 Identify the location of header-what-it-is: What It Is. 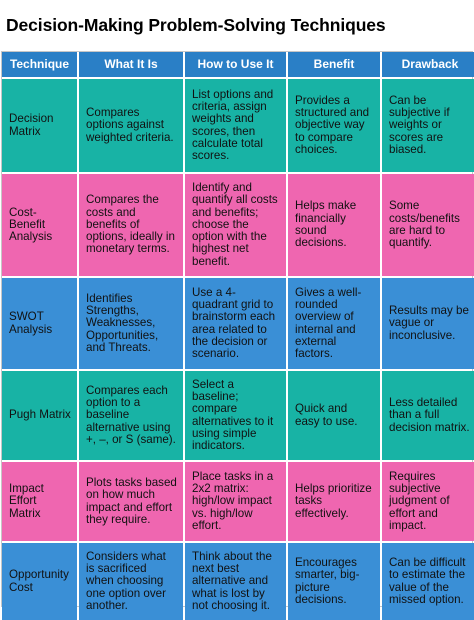
(131, 64).